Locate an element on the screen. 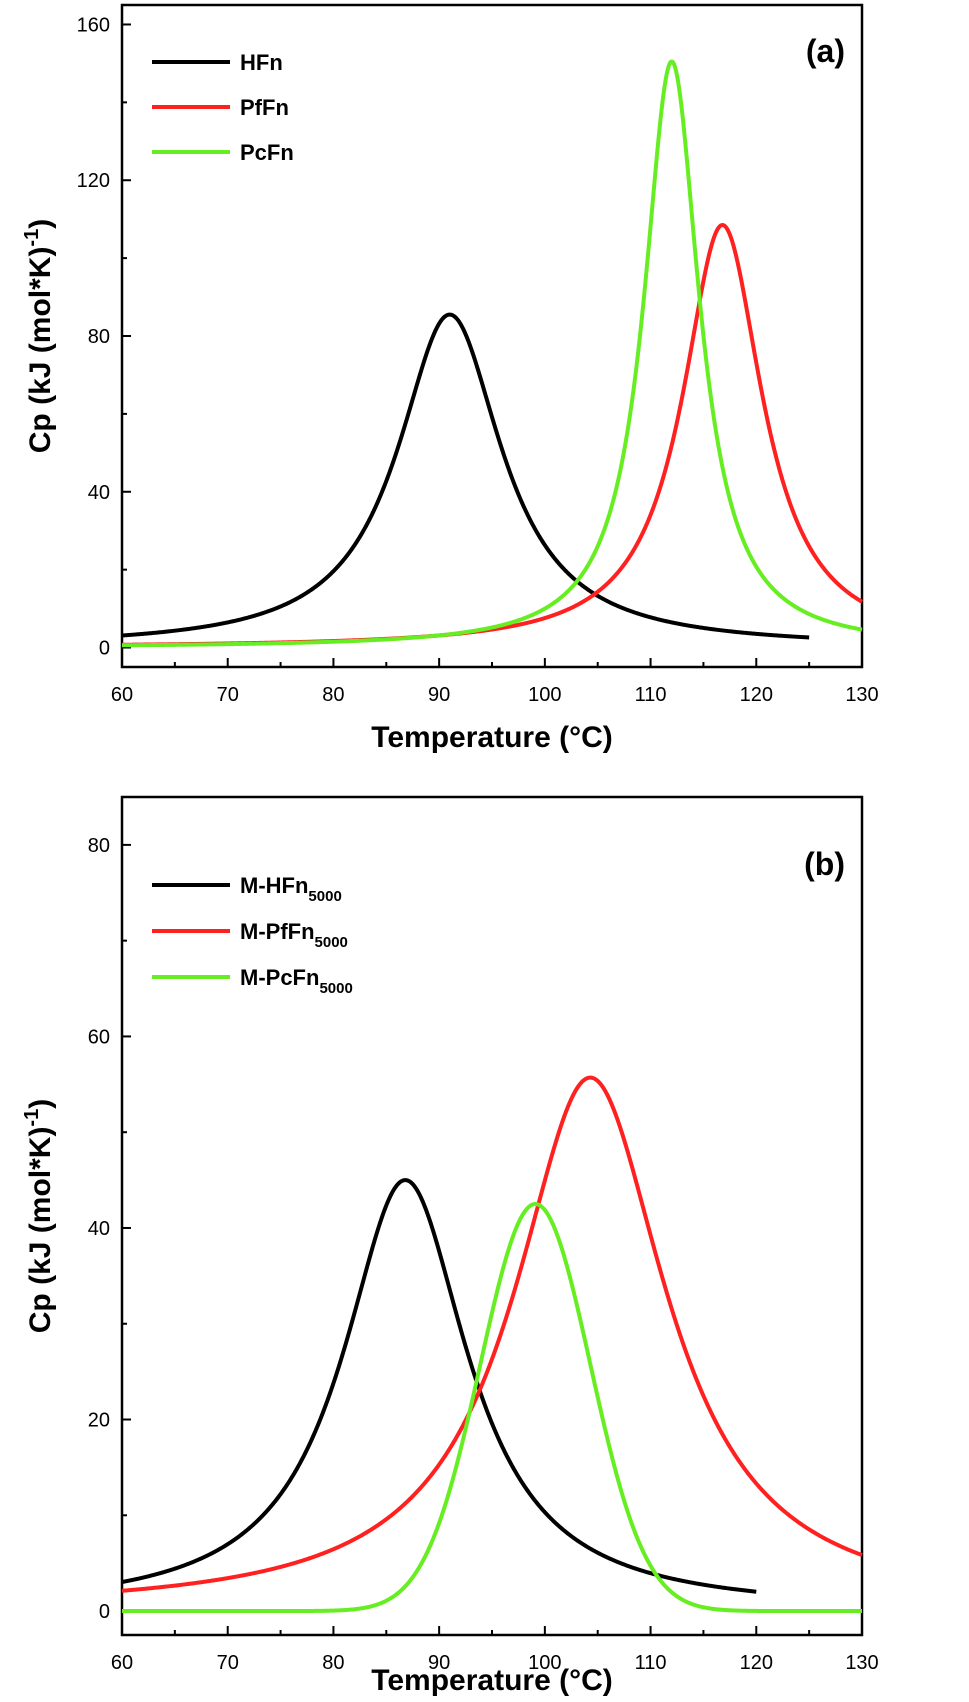 The image size is (969, 1702). y-axis: 0 20 40 60 80 is located at coordinates (109, 1229).